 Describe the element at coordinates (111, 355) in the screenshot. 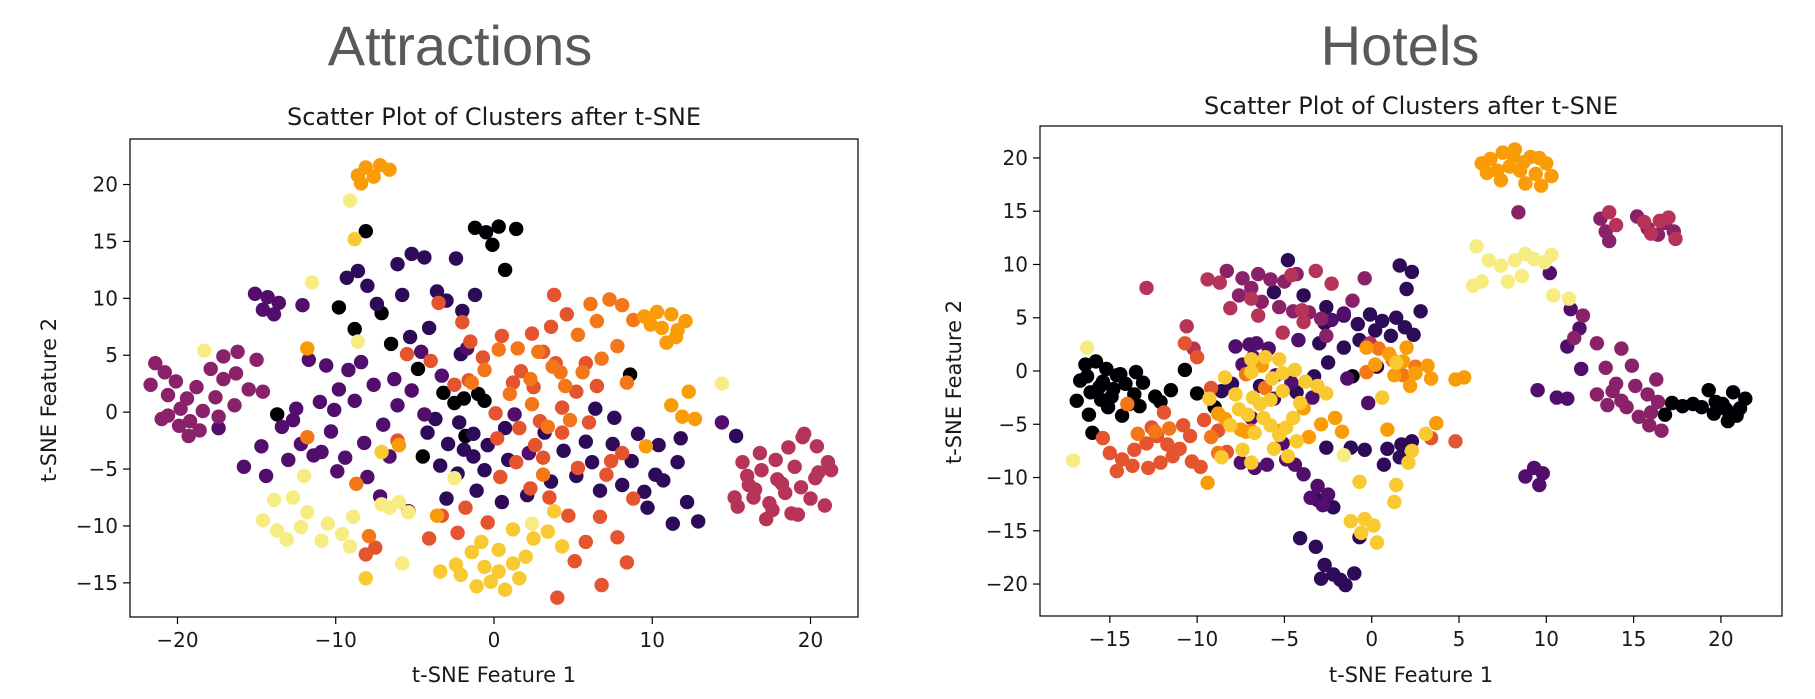

I see `y-tick-label: 5` at that location.